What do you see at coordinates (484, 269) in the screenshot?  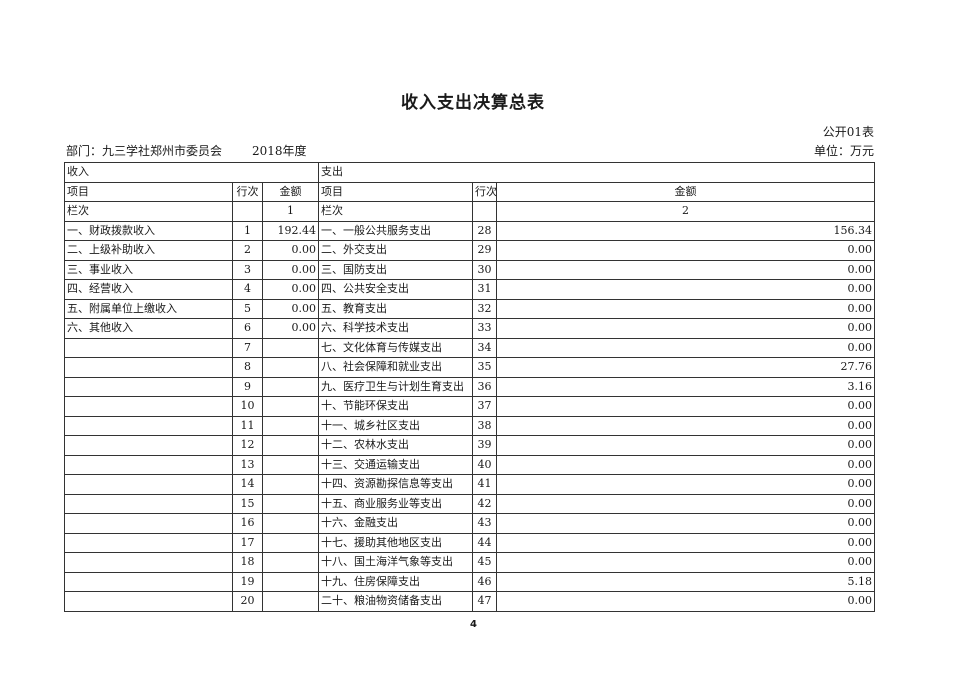 I see `expense-row-no: 30` at bounding box center [484, 269].